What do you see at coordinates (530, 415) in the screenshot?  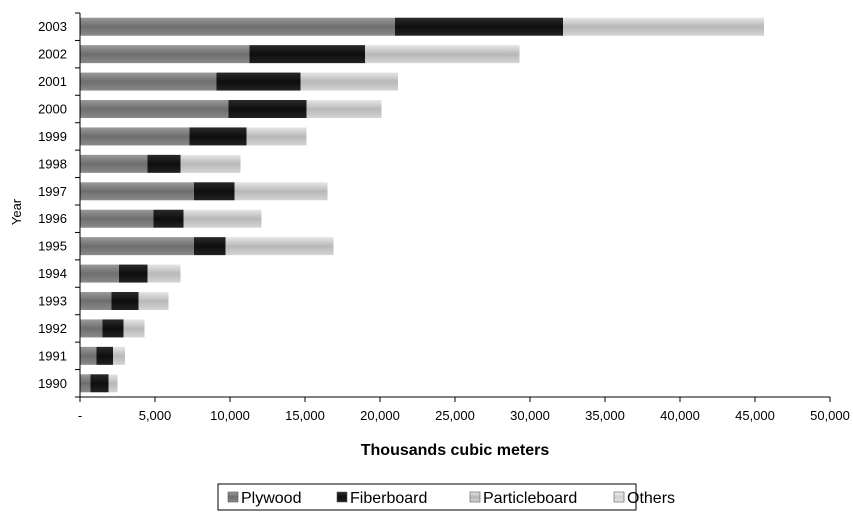 I see `x-tick-label: 30,000` at bounding box center [530, 415].